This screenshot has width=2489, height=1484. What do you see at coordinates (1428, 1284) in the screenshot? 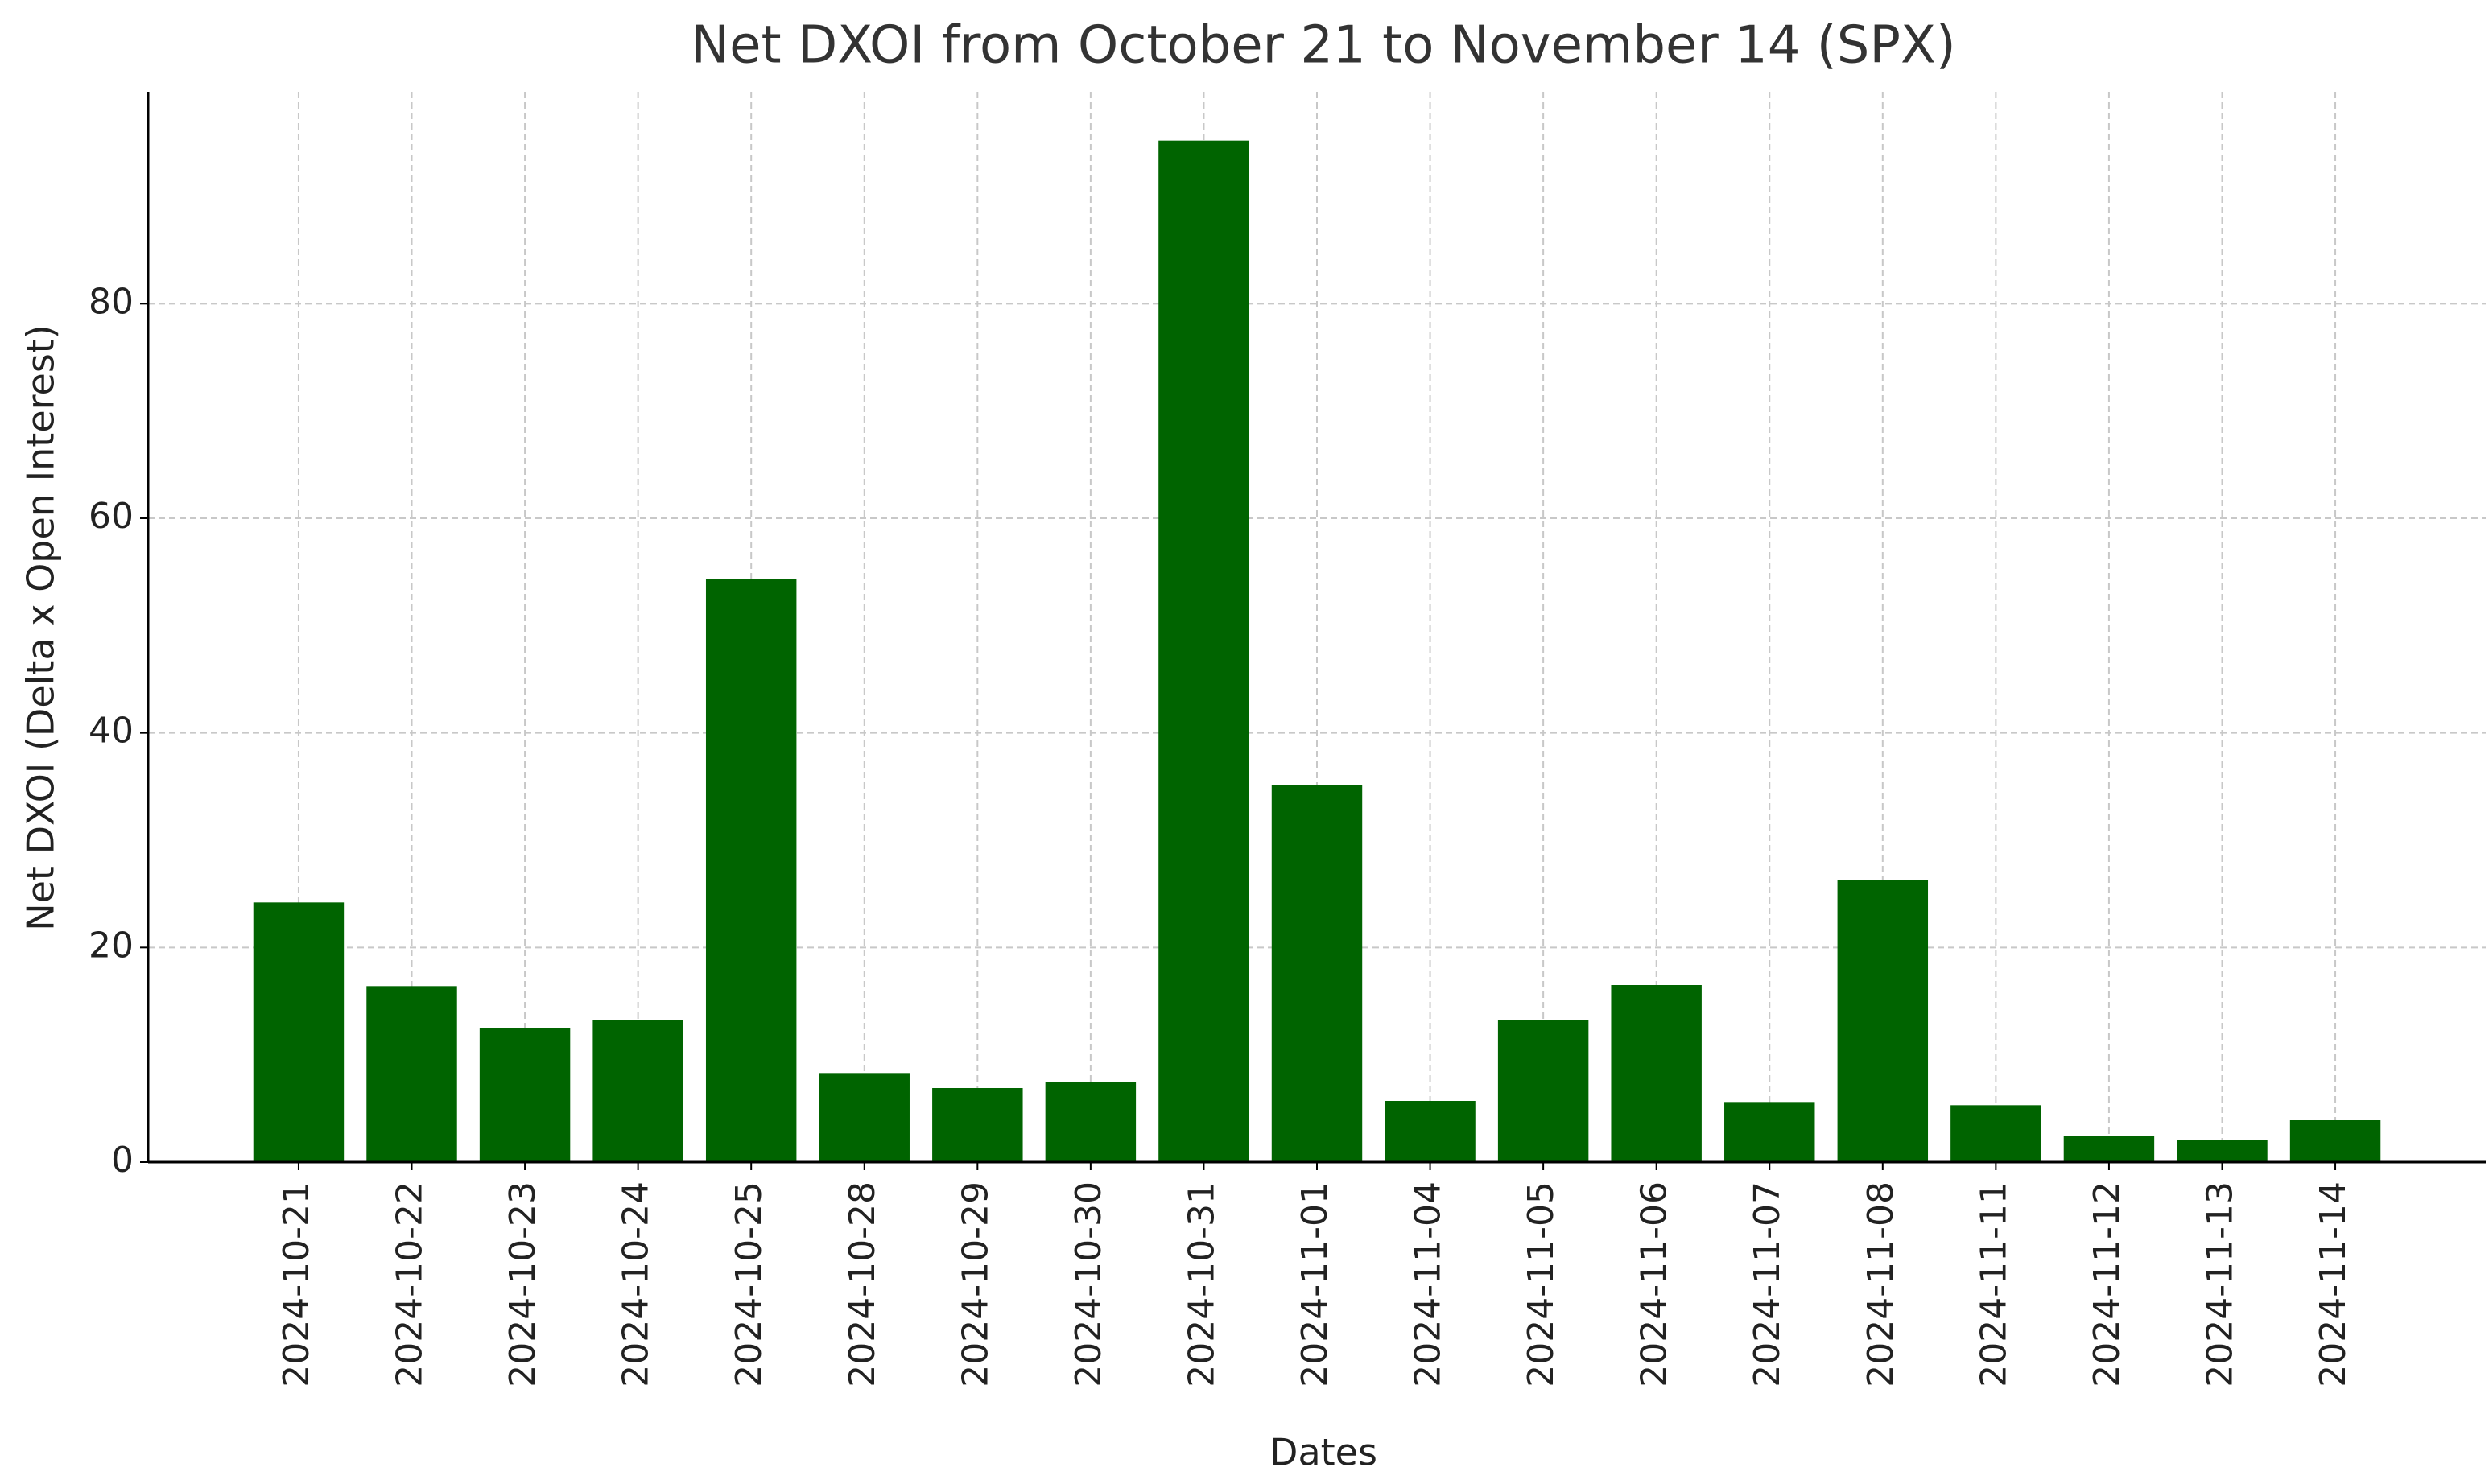
I see `x-tick-label: 2024-11-04` at bounding box center [1428, 1284].